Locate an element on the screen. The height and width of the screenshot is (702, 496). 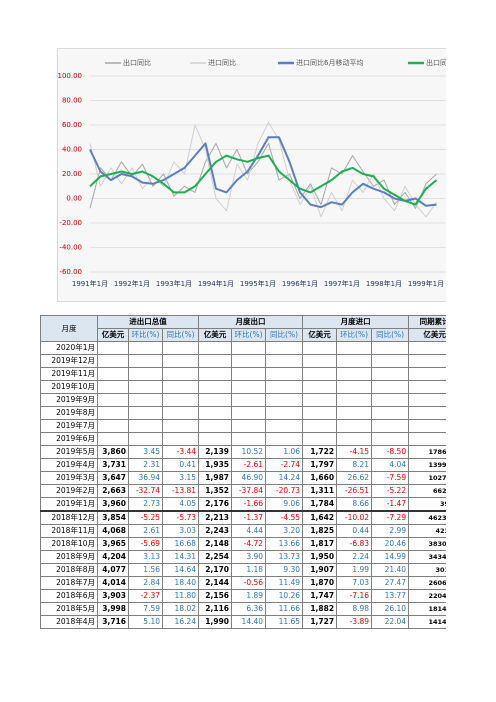
value-cell: 2.31 is located at coordinates (145, 465).